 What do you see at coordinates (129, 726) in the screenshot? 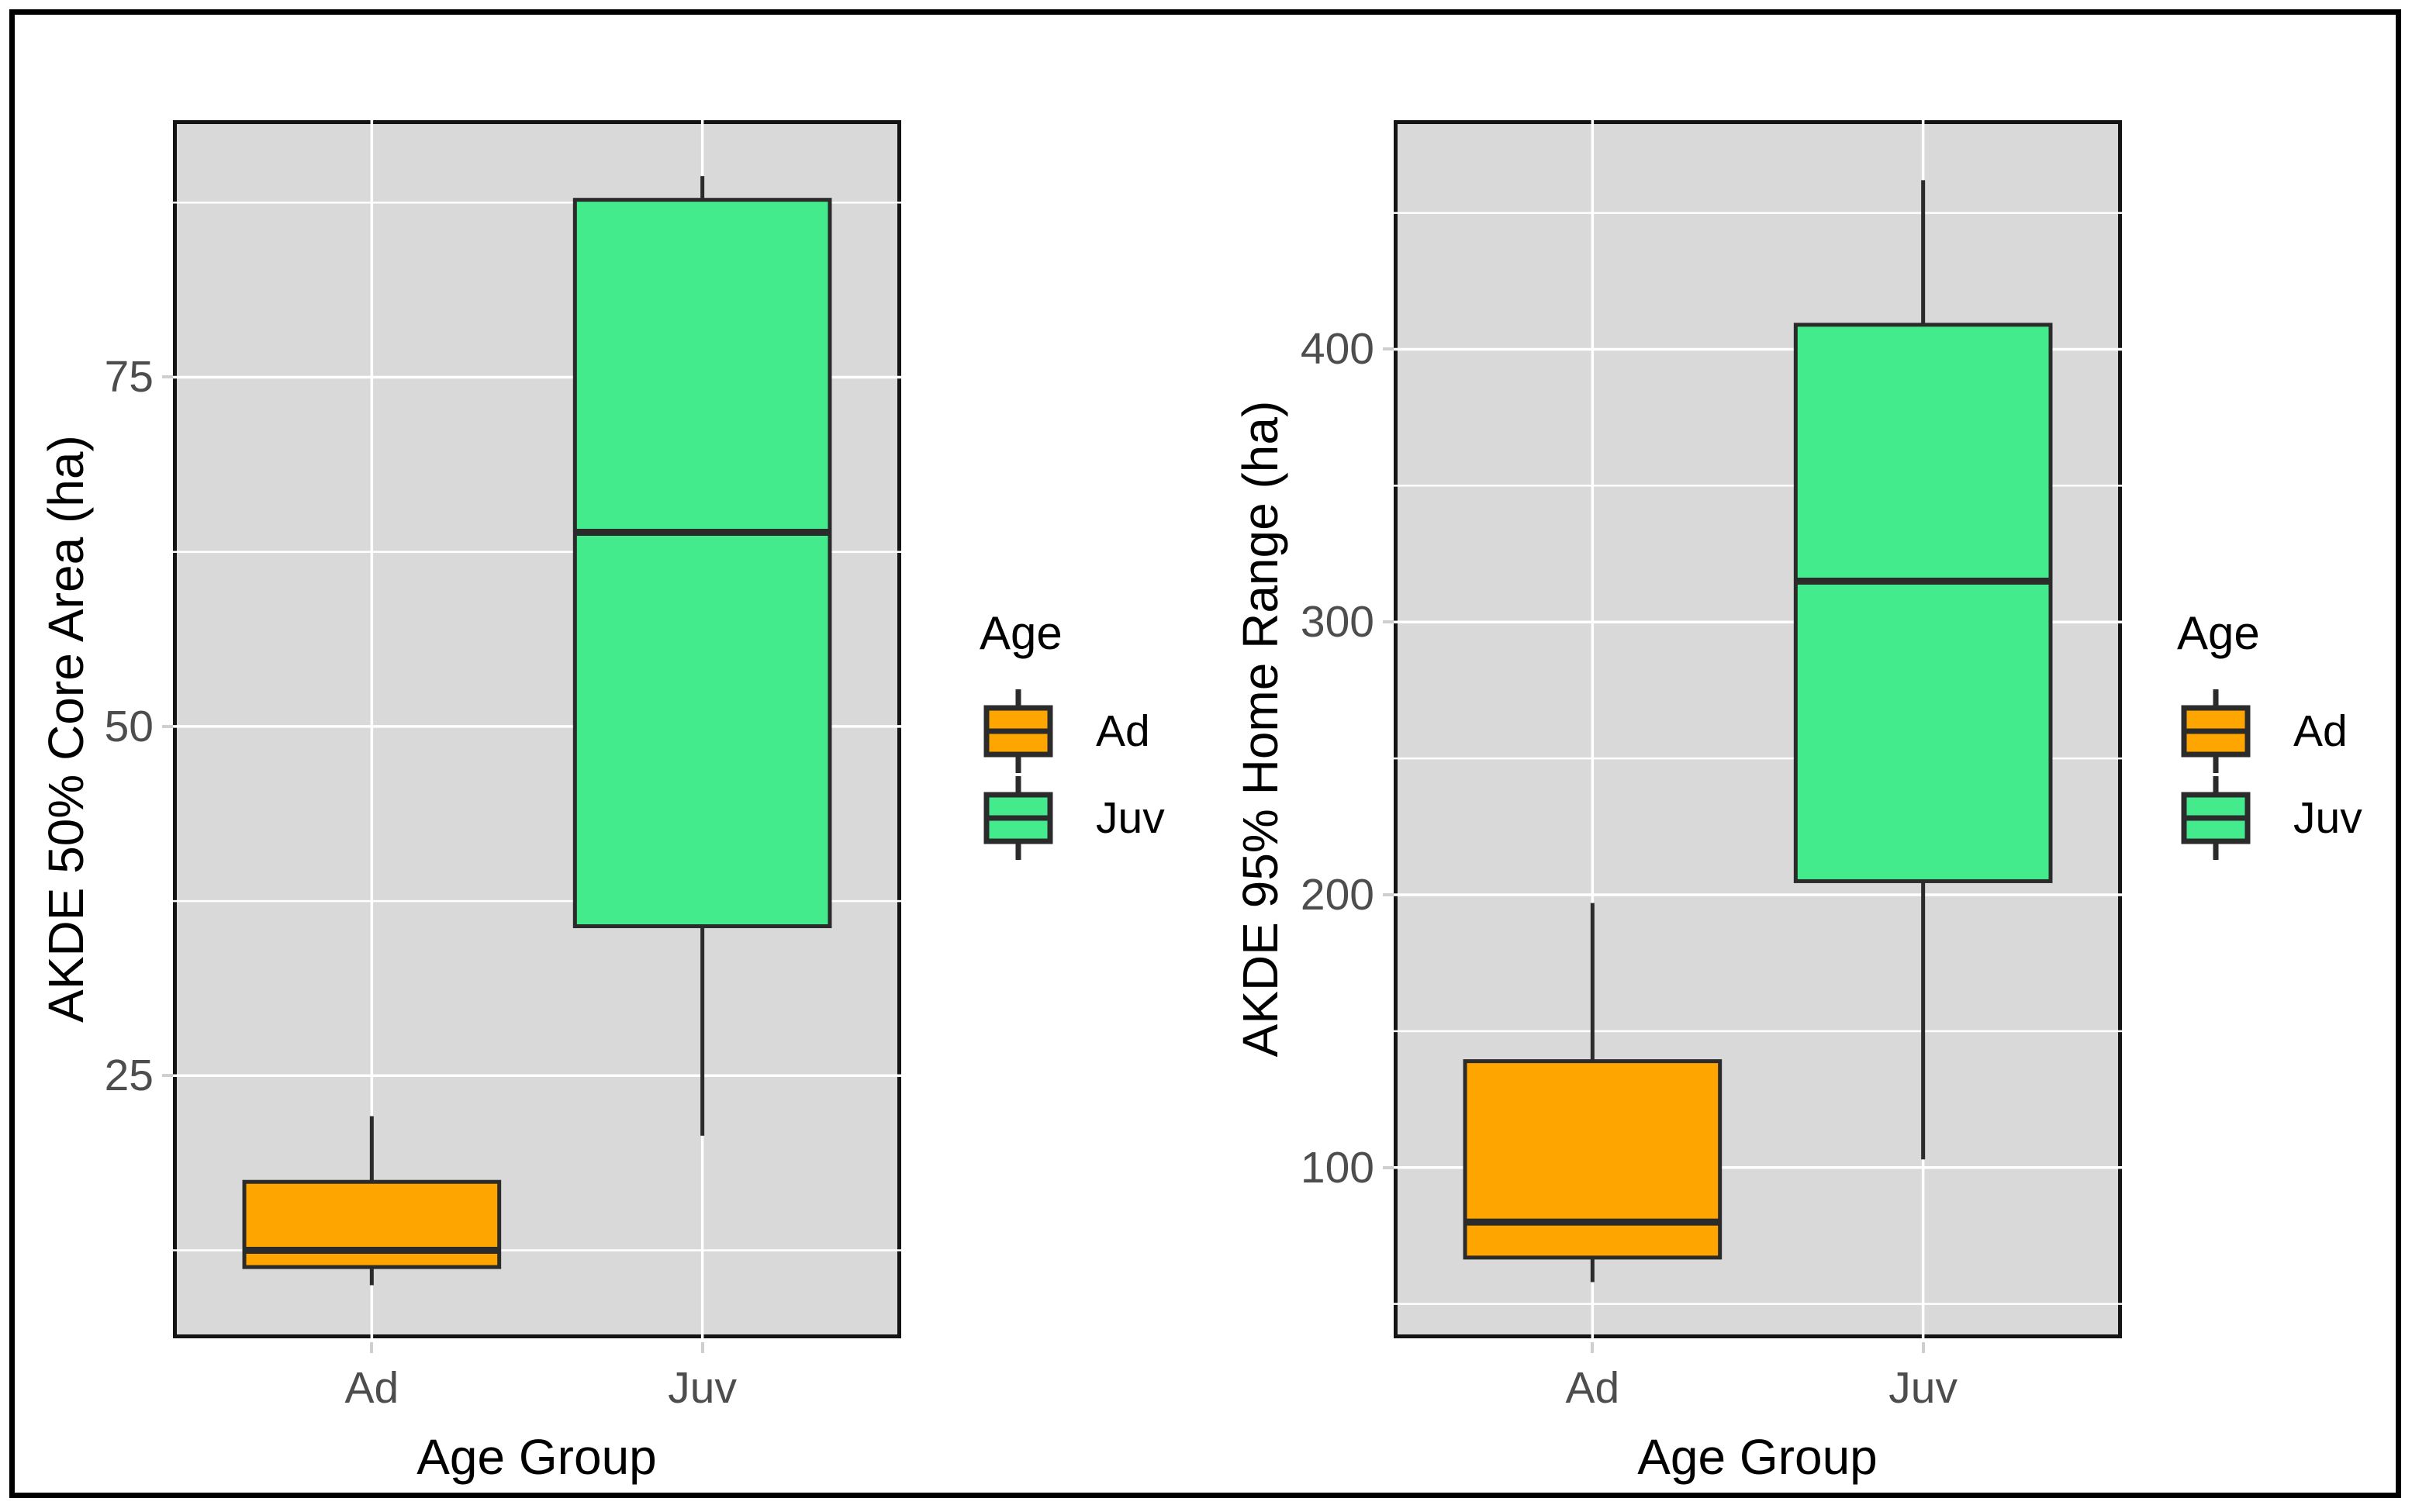
I see `y-tick-label: 50` at bounding box center [129, 726].